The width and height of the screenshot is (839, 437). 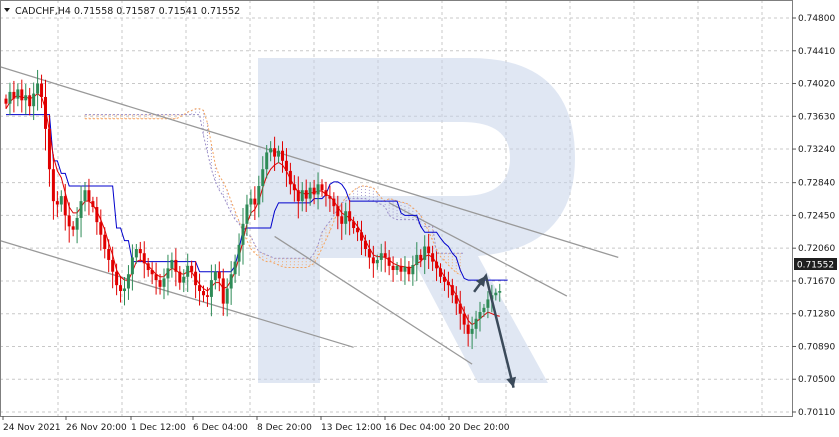 I want to click on y-tick-label: 0.74020, so click(x=816, y=85).